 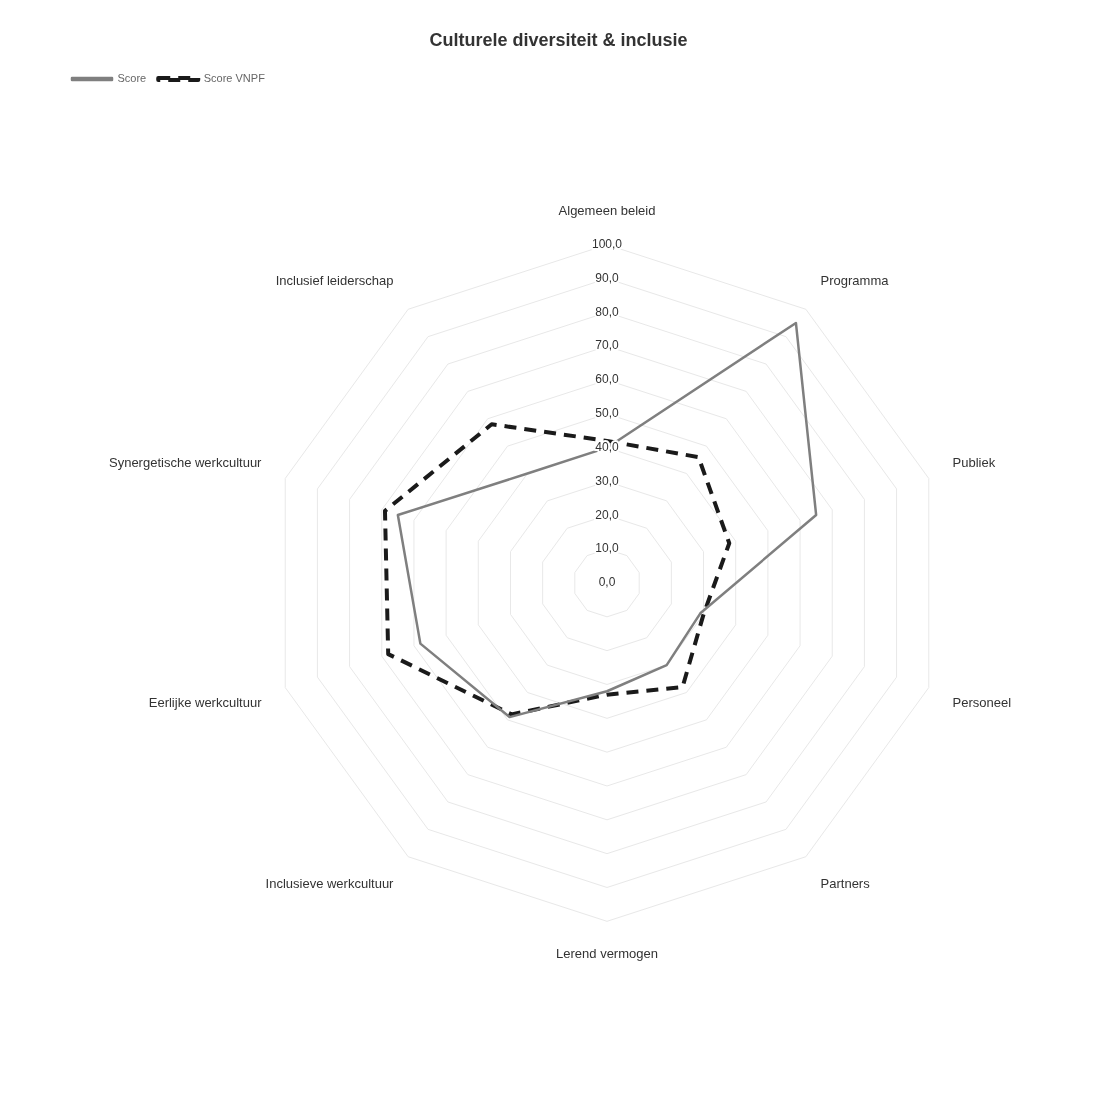 What do you see at coordinates (982, 702) in the screenshot?
I see `spoke-label: Personeel` at bounding box center [982, 702].